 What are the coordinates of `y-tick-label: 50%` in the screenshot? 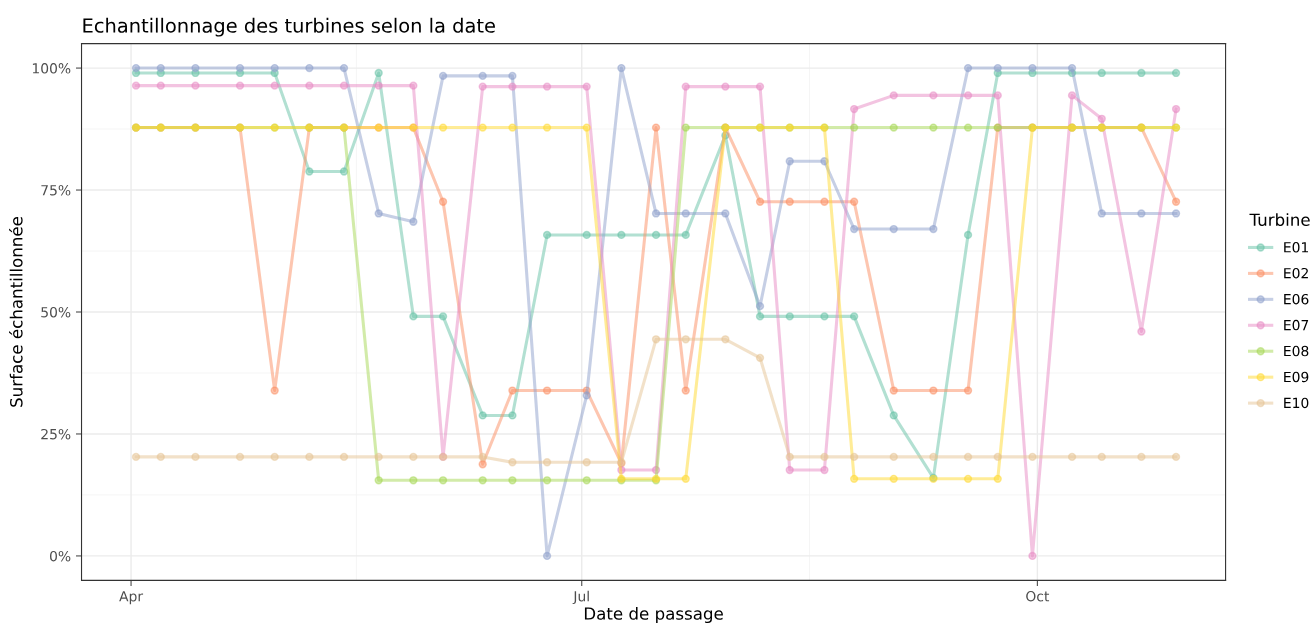 It's located at (56, 312).